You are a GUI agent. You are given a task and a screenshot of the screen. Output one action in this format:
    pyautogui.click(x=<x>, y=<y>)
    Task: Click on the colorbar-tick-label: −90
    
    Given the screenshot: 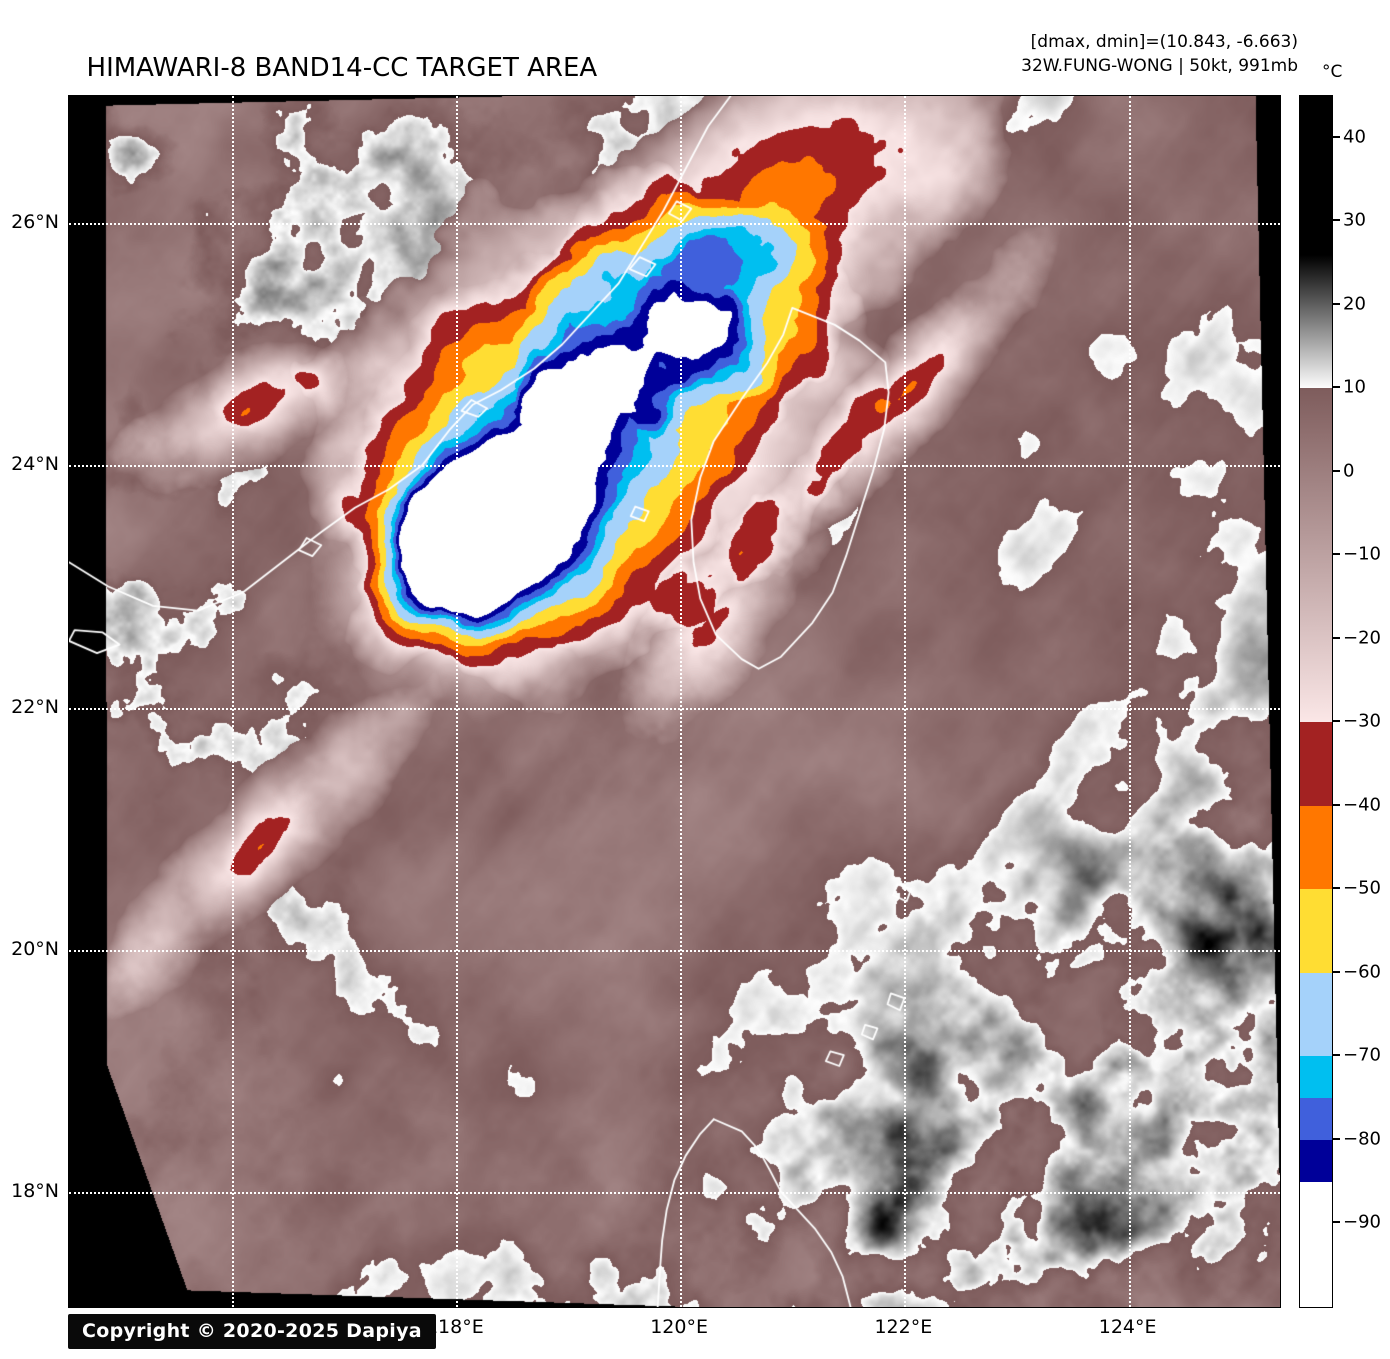 What is the action you would take?
    pyautogui.click(x=1362, y=1222)
    